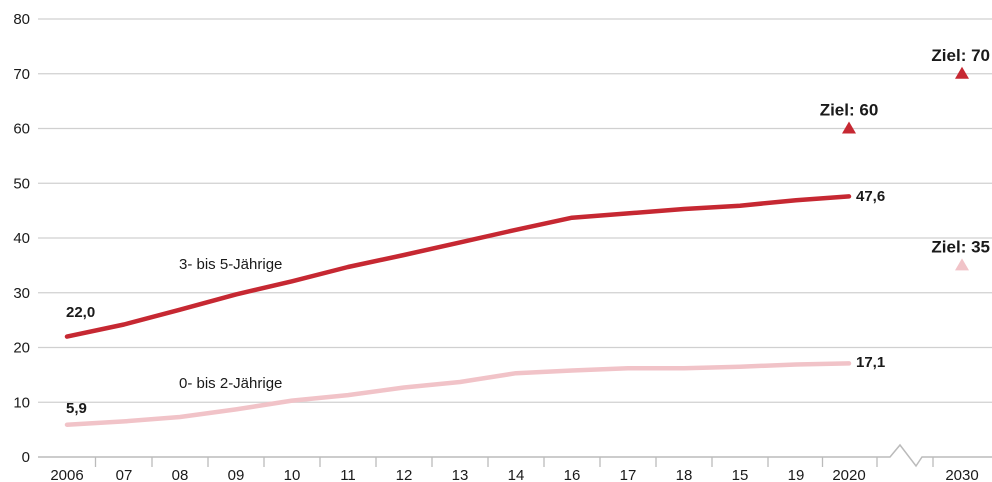 The height and width of the screenshot is (482, 992). I want to click on data-label-end: 47,6, so click(870, 196).